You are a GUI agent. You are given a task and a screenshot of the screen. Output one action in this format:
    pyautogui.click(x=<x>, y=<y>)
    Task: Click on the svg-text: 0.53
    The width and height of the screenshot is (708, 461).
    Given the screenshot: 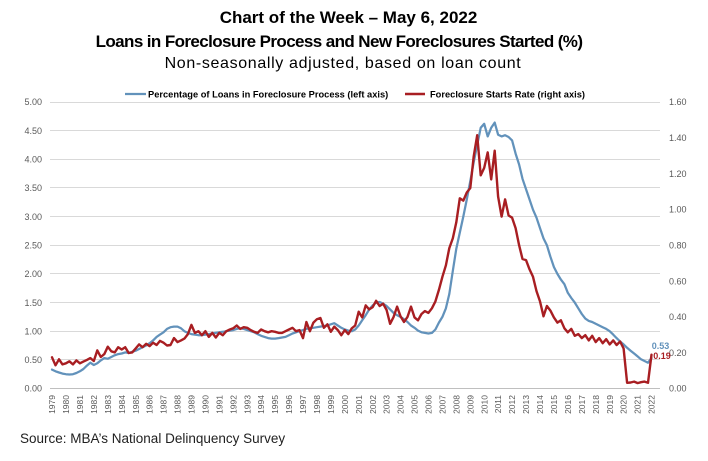 What is the action you would take?
    pyautogui.click(x=661, y=346)
    